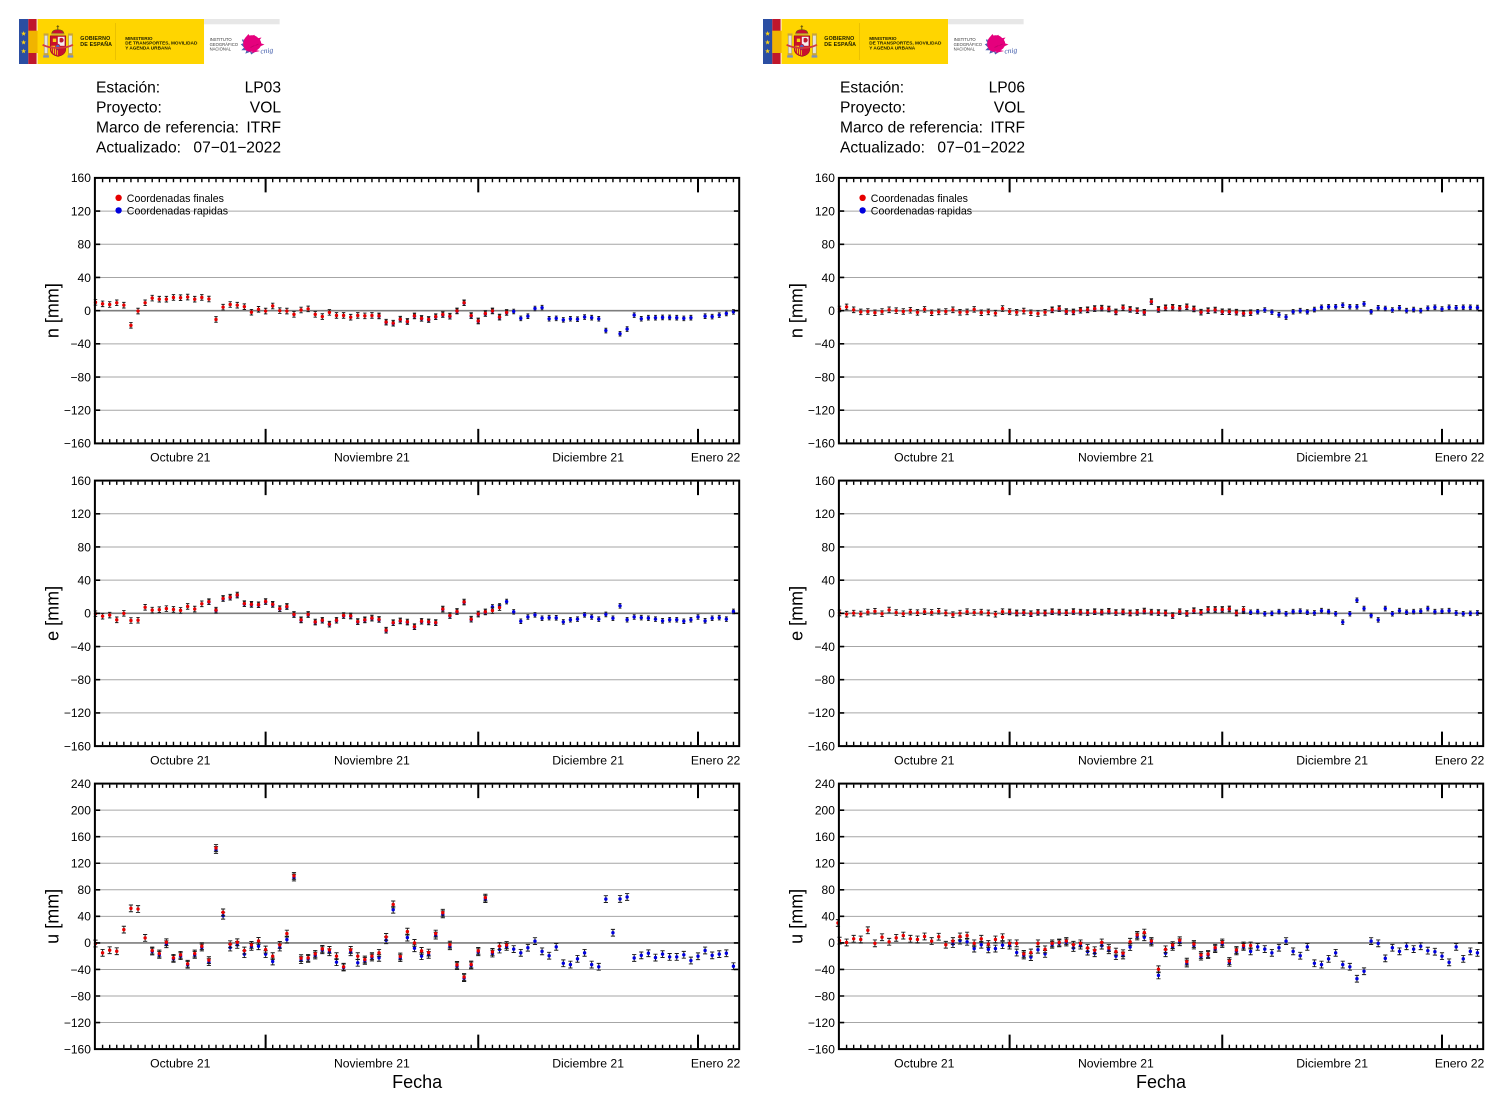 Image resolution: width=1502 pixels, height=1098 pixels. What do you see at coordinates (263, 87) in the screenshot?
I see `svg-text: LP03` at bounding box center [263, 87].